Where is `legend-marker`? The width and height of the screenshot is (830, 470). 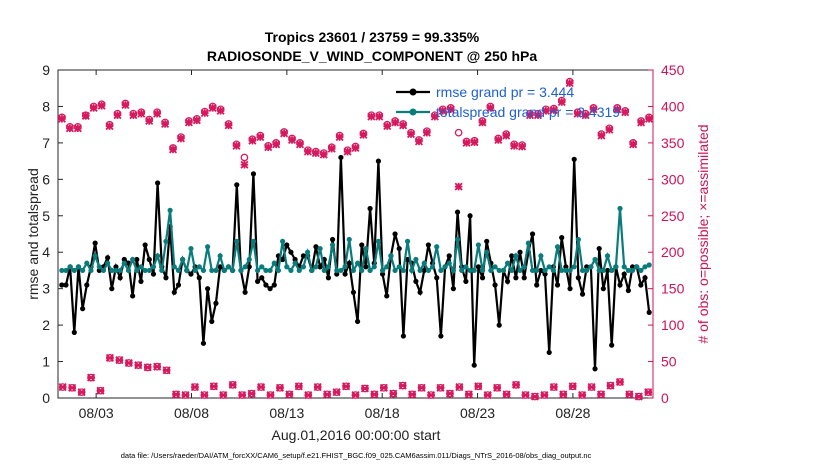 legend-marker is located at coordinates (413, 112).